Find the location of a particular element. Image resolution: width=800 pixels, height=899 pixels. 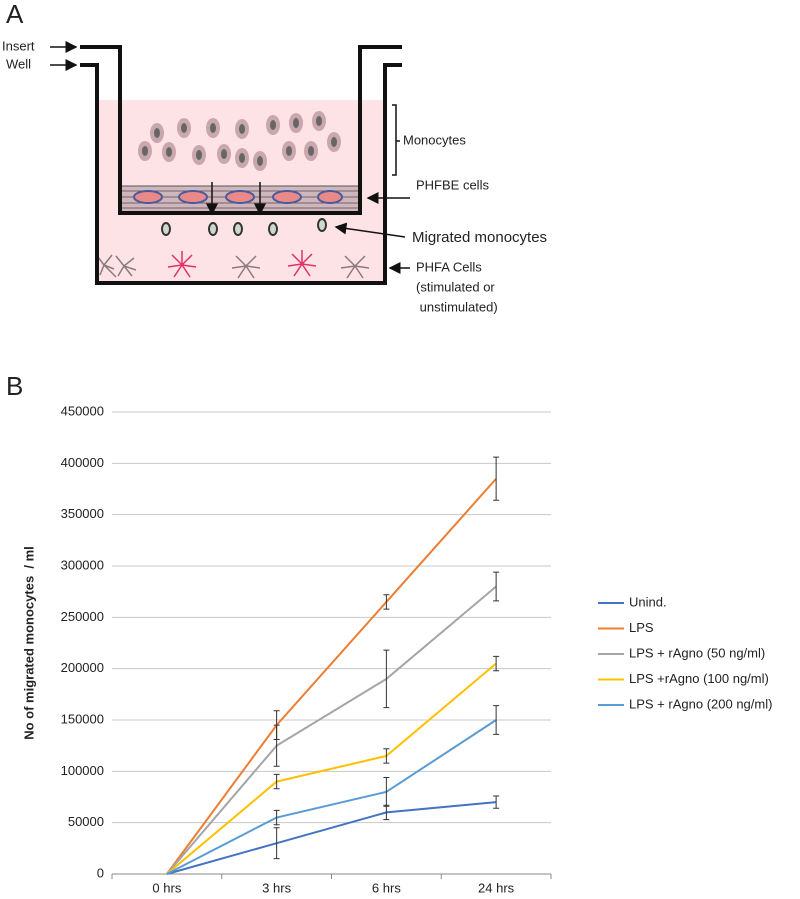

y-tick-label: 150000 is located at coordinates (82, 718).